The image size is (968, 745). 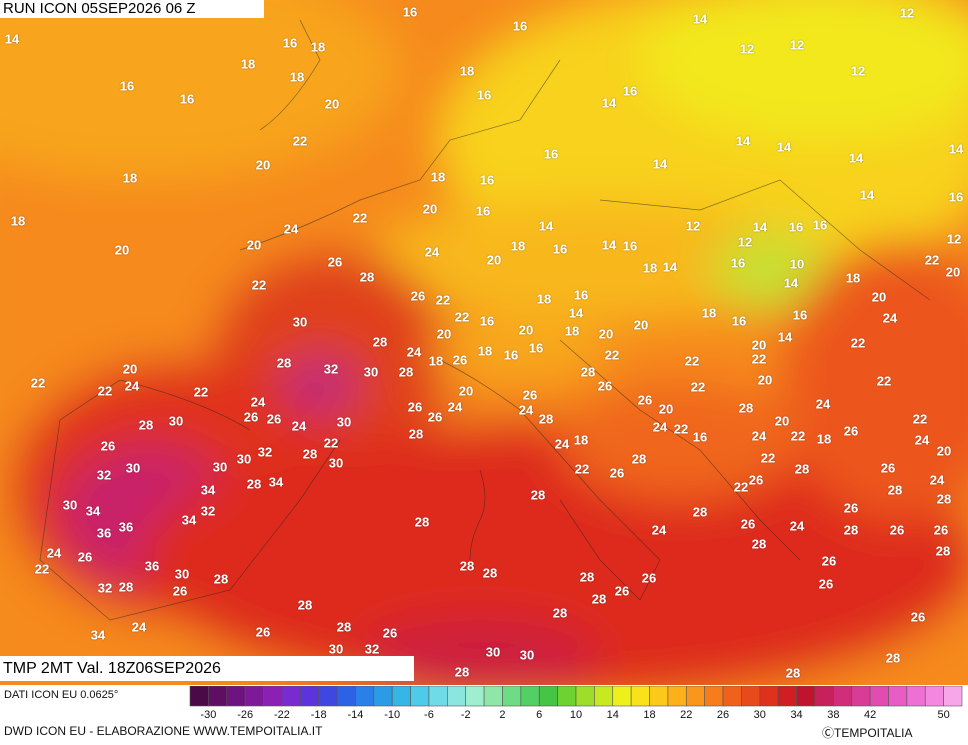 I want to click on temperature-label: 36, so click(x=126, y=526).